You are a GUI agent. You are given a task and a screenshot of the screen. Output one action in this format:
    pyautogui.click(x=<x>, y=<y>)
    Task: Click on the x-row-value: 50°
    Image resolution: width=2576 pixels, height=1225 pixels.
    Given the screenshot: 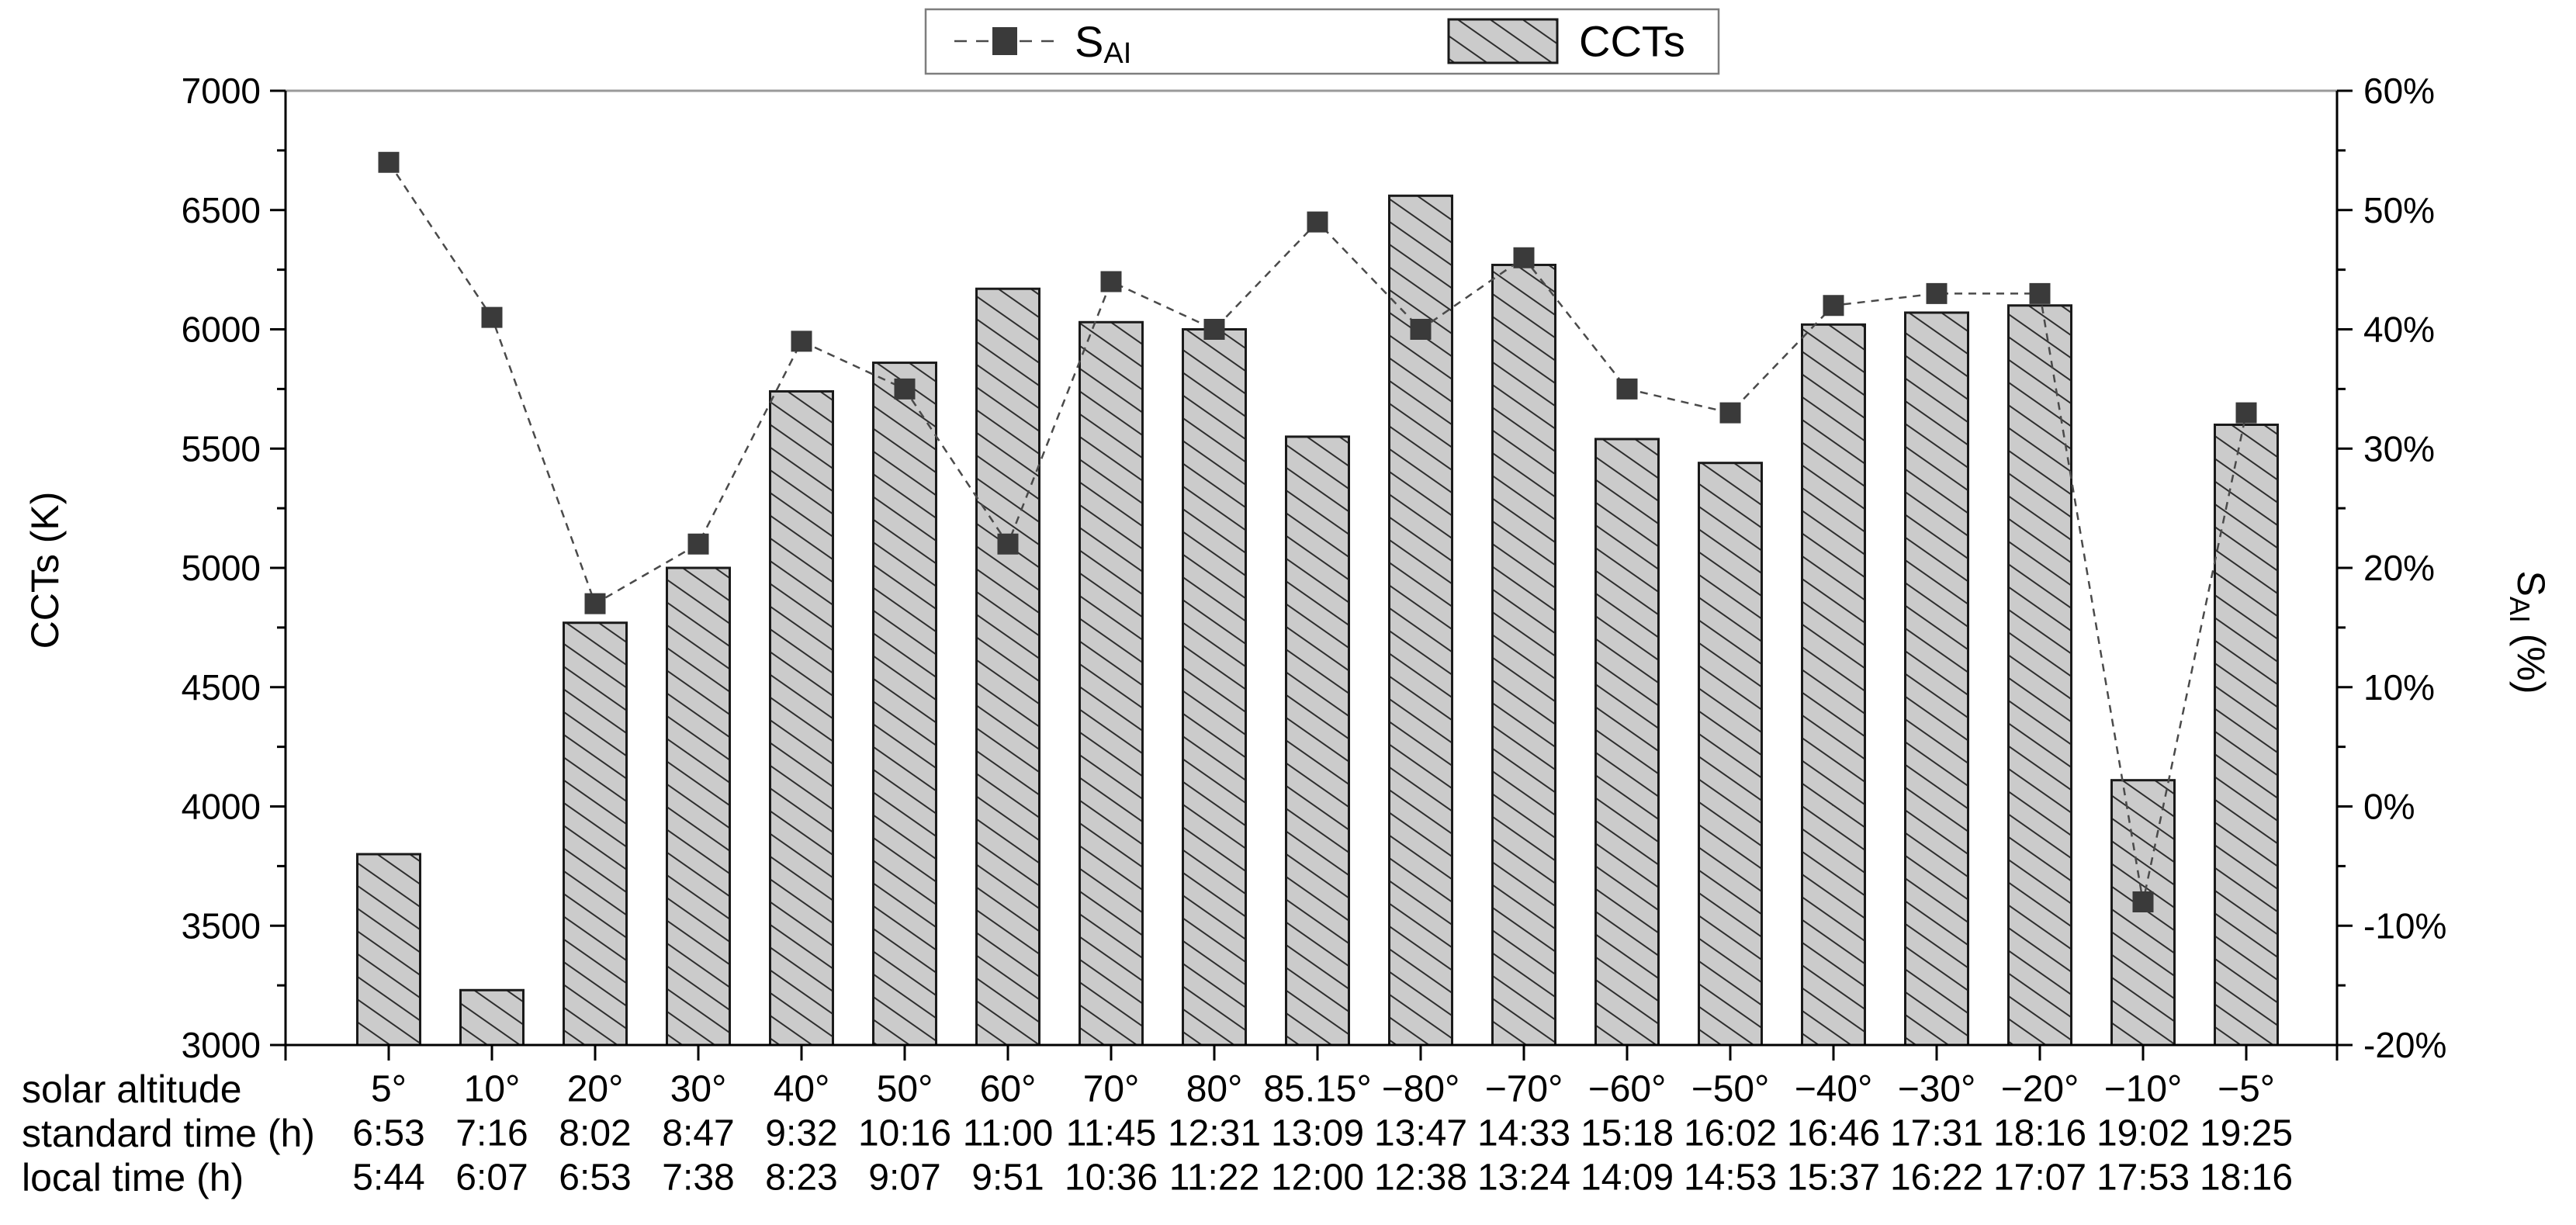 What is the action you would take?
    pyautogui.click(x=905, y=1089)
    